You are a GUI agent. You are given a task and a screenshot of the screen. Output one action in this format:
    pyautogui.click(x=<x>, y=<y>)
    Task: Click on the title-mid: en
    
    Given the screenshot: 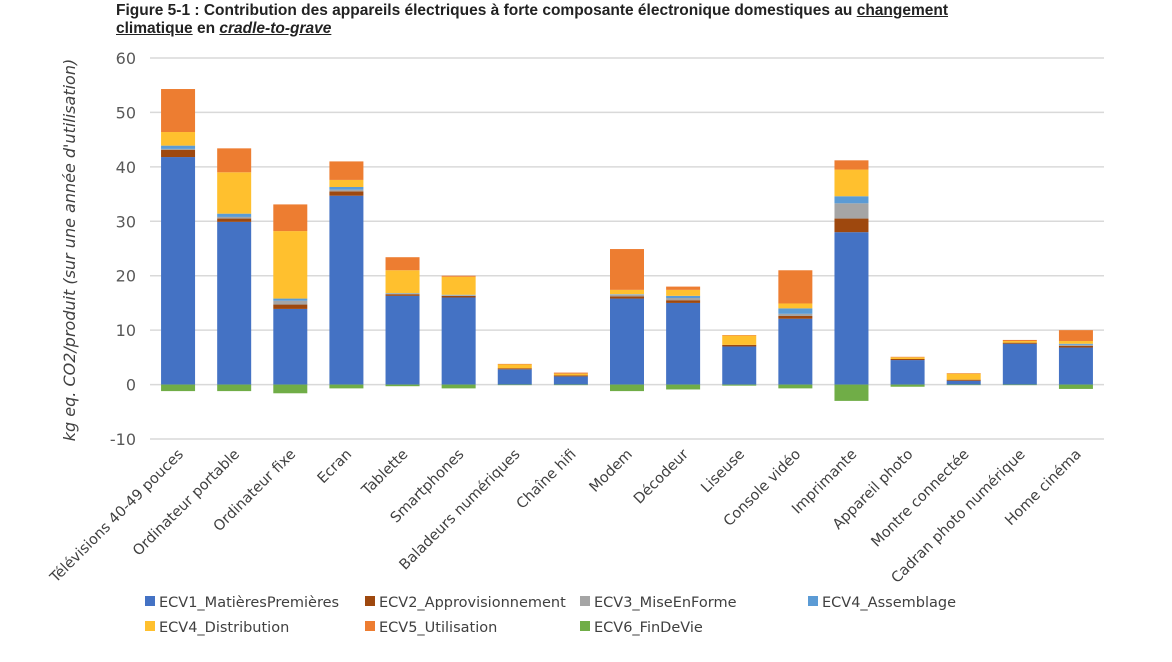 What is the action you would take?
    pyautogui.click(x=206, y=28)
    